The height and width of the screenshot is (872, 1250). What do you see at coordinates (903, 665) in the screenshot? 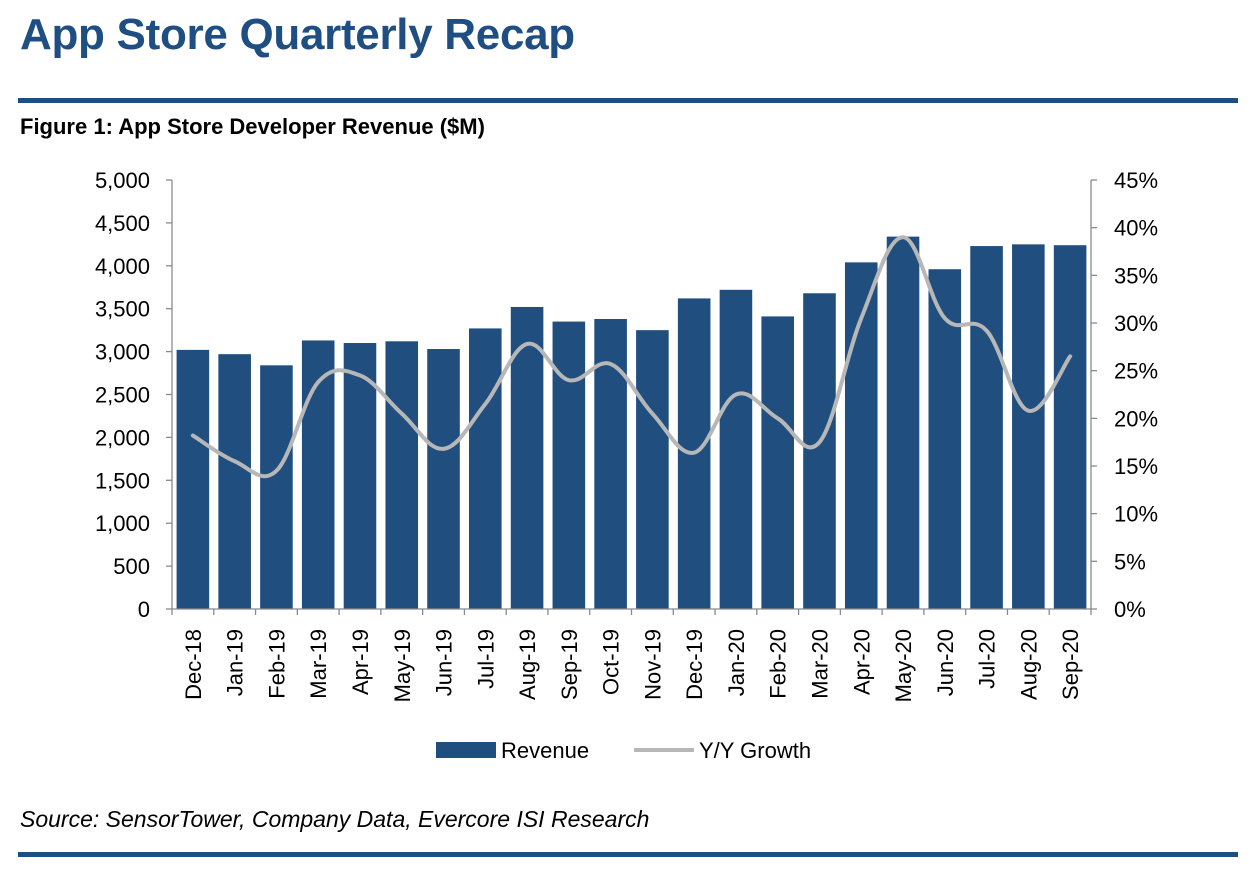
I see `x-tick-label: May-20` at bounding box center [903, 665].